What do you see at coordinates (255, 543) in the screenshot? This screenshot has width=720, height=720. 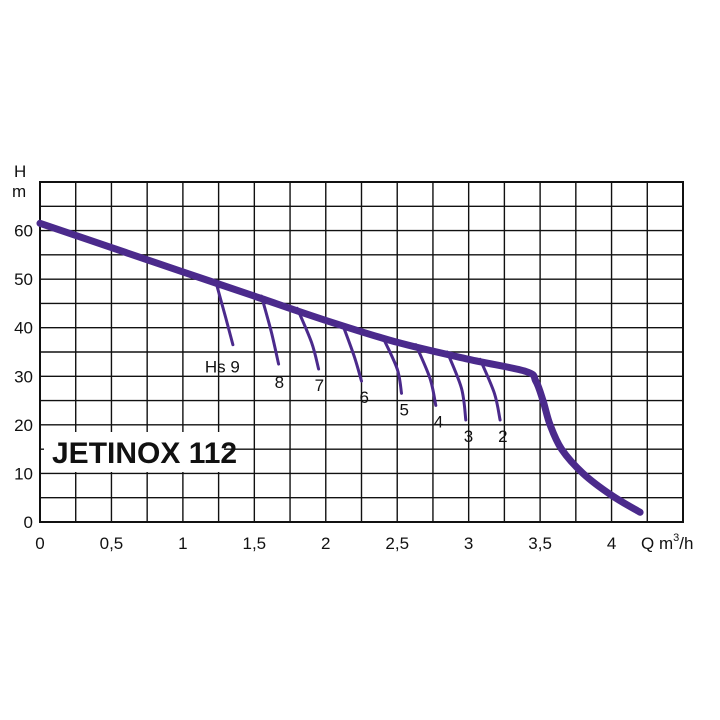 I see `x-tick-label: 1,5` at bounding box center [255, 543].